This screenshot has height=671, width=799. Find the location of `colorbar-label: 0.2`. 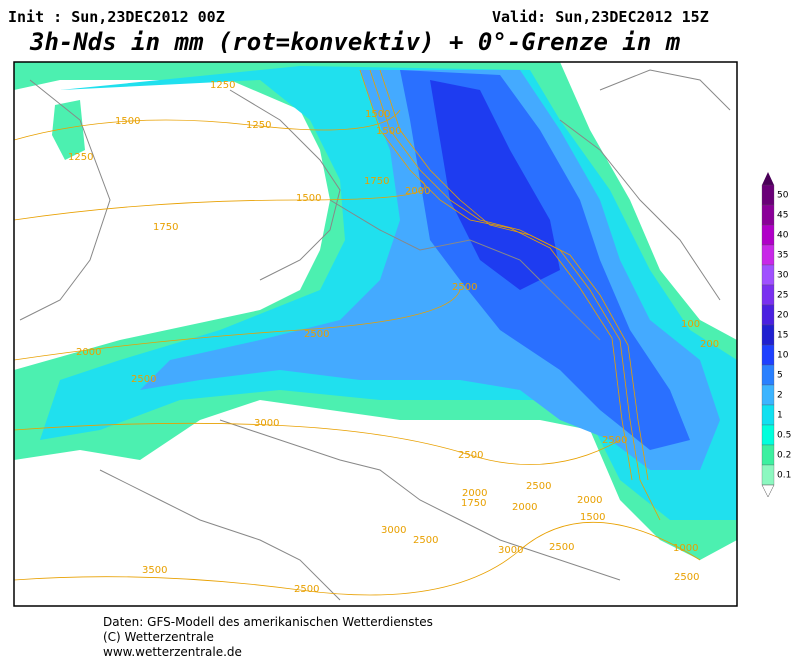

colorbar-label: 0.2 is located at coordinates (784, 456).